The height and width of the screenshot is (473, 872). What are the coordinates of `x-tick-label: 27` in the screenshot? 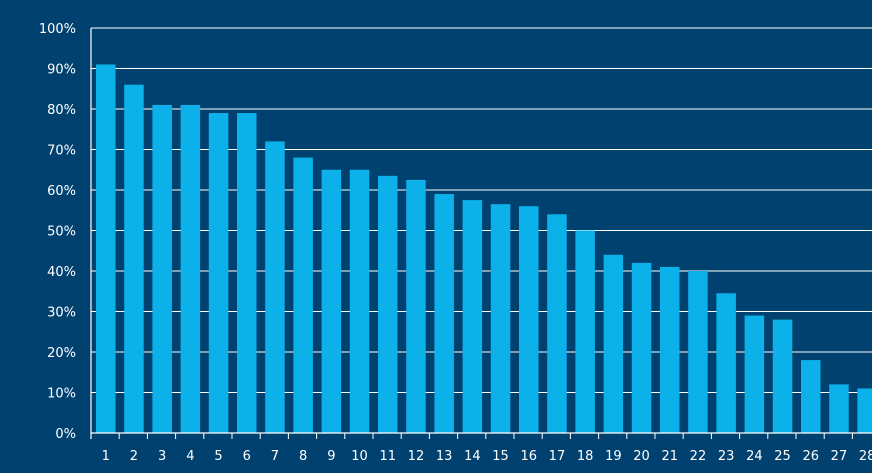 It's located at (839, 456).